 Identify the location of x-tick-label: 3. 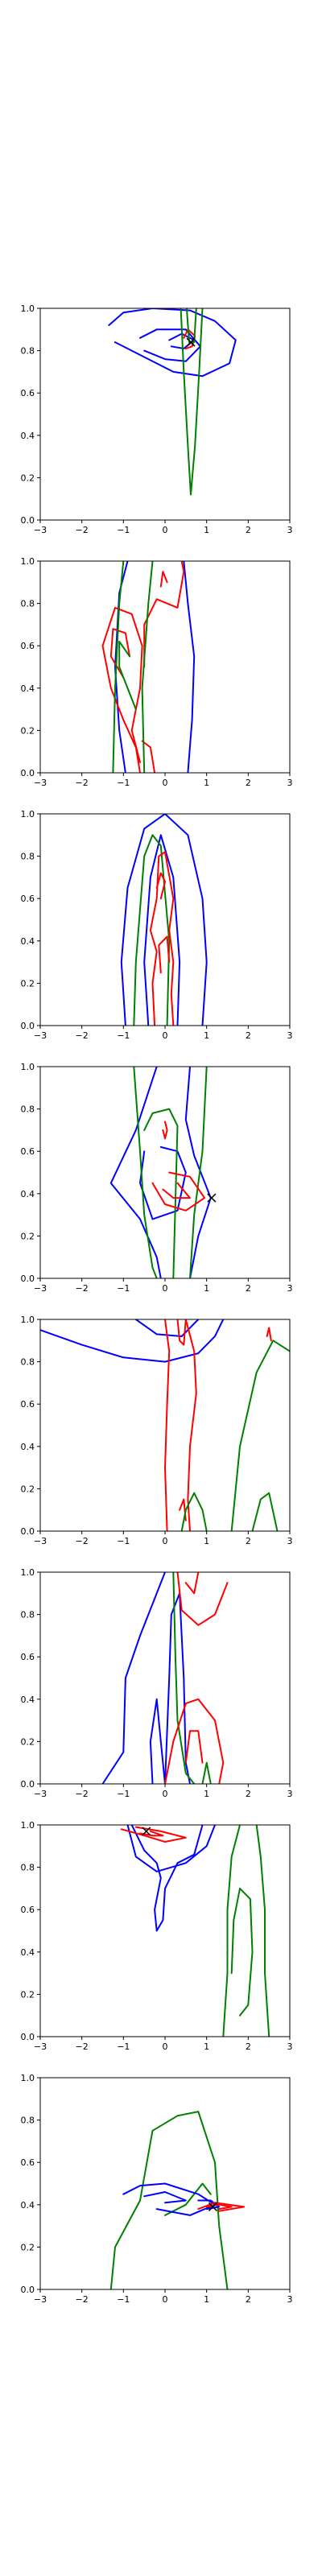
(290, 1288).